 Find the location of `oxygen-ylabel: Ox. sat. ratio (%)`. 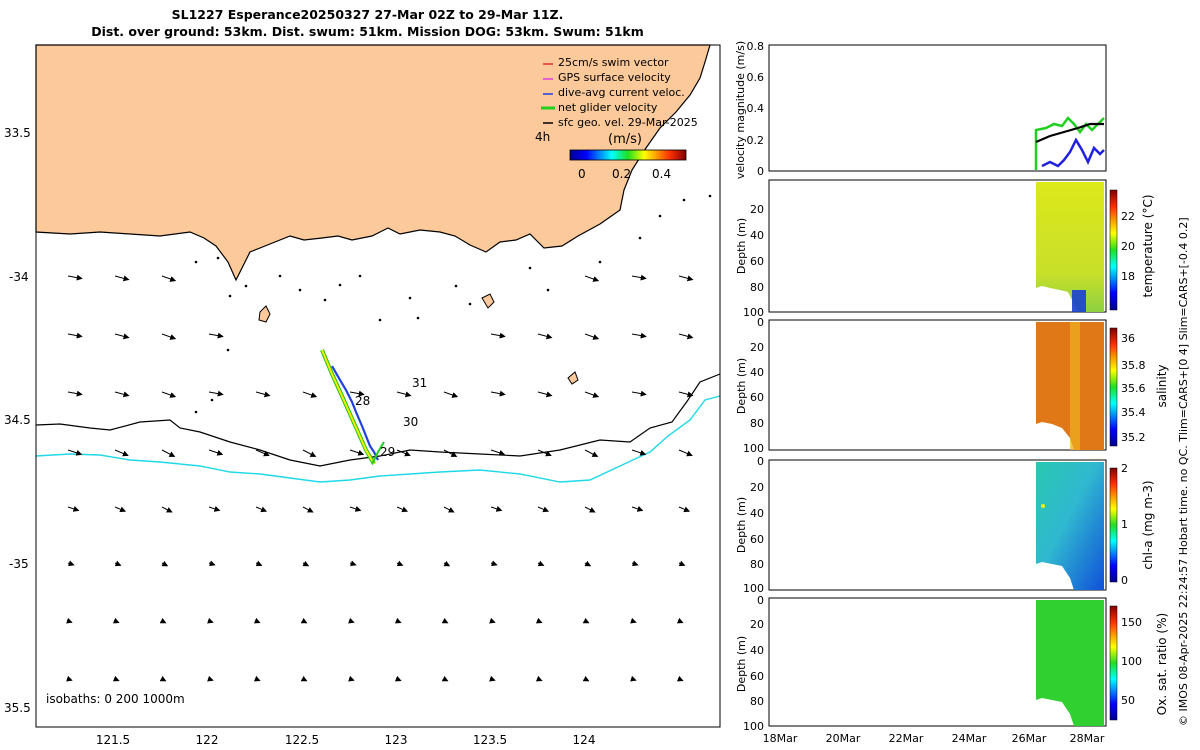

oxygen-ylabel: Ox. sat. ratio (%) is located at coordinates (1162, 664).